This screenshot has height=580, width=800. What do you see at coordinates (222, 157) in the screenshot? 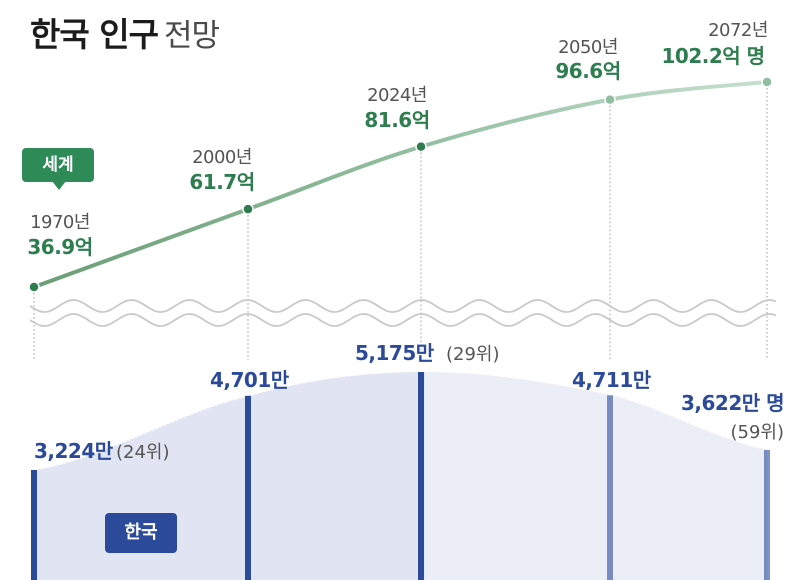
I see `world-year-label-2000: 2000년` at bounding box center [222, 157].